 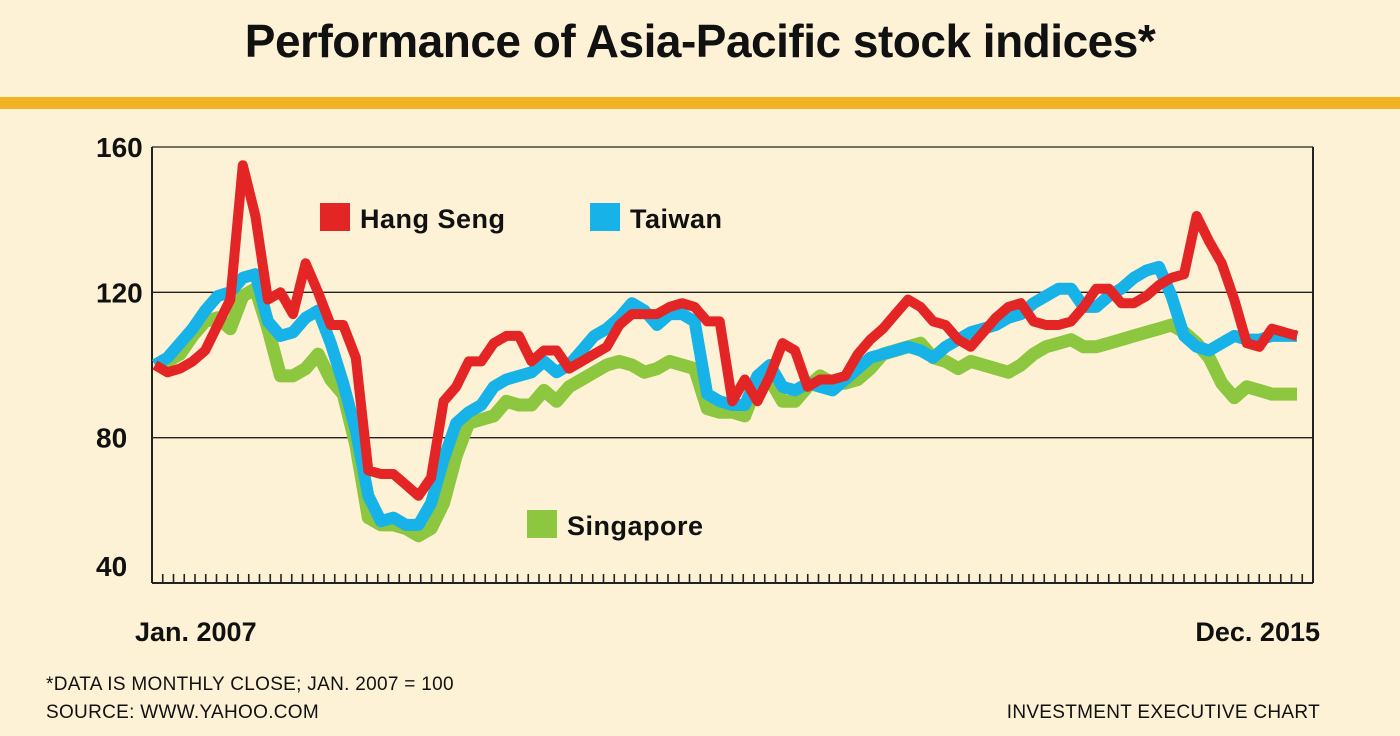 I want to click on legend-swatch-singapore, so click(x=542, y=524).